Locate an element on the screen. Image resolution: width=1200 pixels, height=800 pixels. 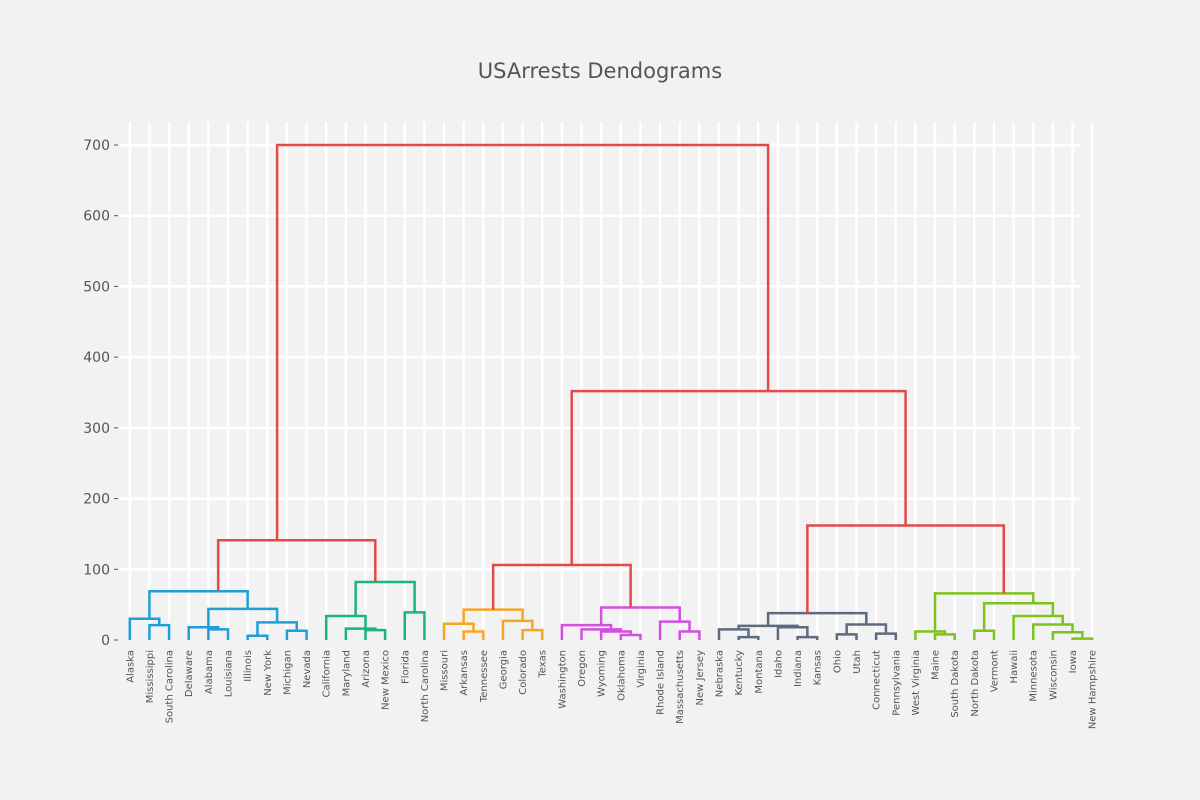
y-tick-label: 100 is located at coordinates (96, 570).